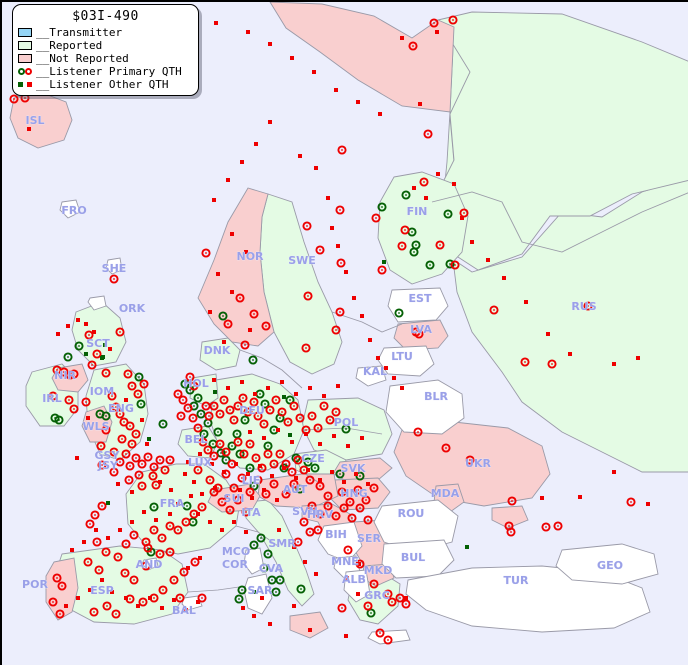 Image resolution: width=688 pixels, height=665 pixels. Describe the element at coordinates (610, 565) in the screenshot. I see `country-label-geo: GEO` at that location.